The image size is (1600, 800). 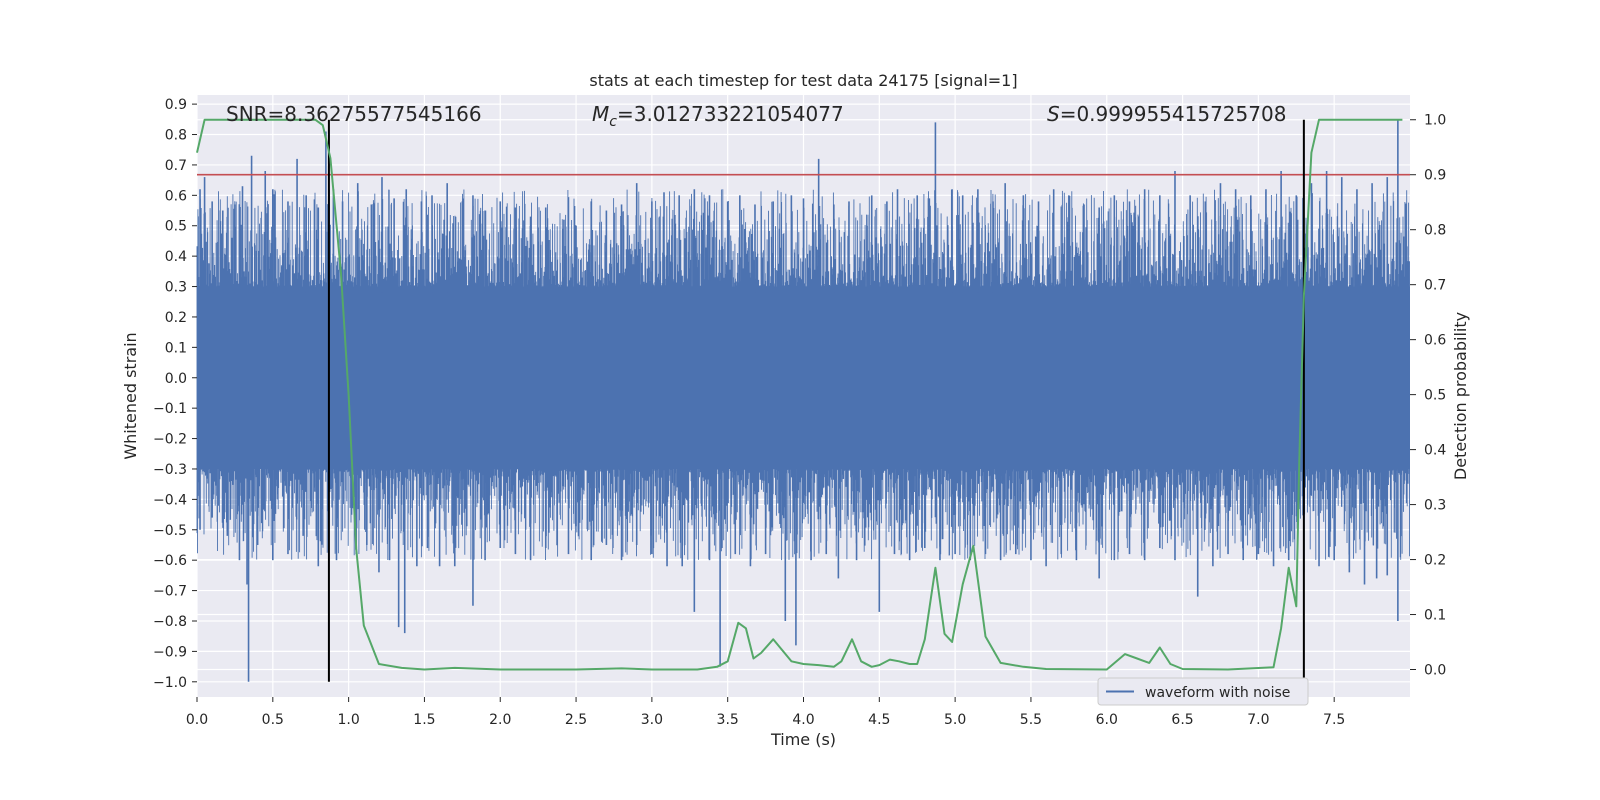 I want to click on x-tick-label: 5.0, so click(x=955, y=720).